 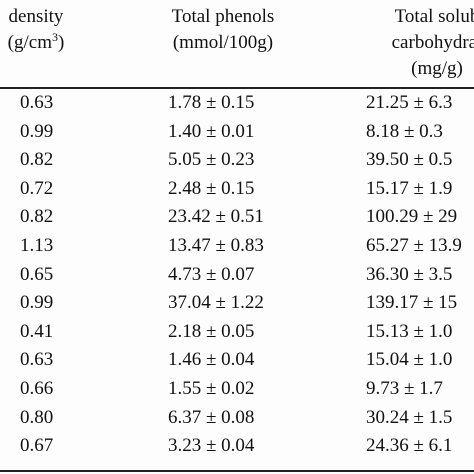 What do you see at coordinates (223, 30) in the screenshot?
I see `header-total-phenols: Total phenols (mmol/100g)` at bounding box center [223, 30].